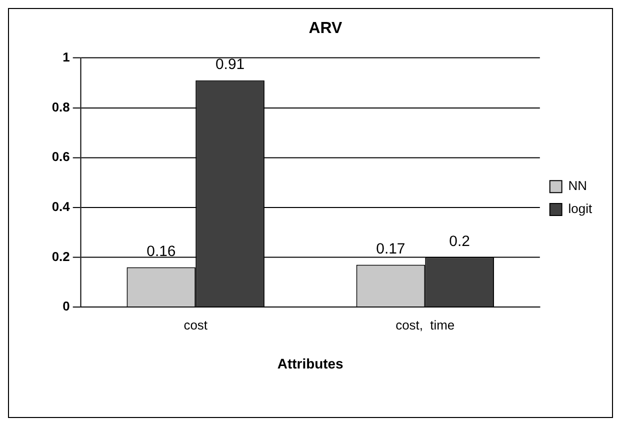  Describe the element at coordinates (61, 206) in the screenshot. I see `y-tick-label: 0.4` at that location.